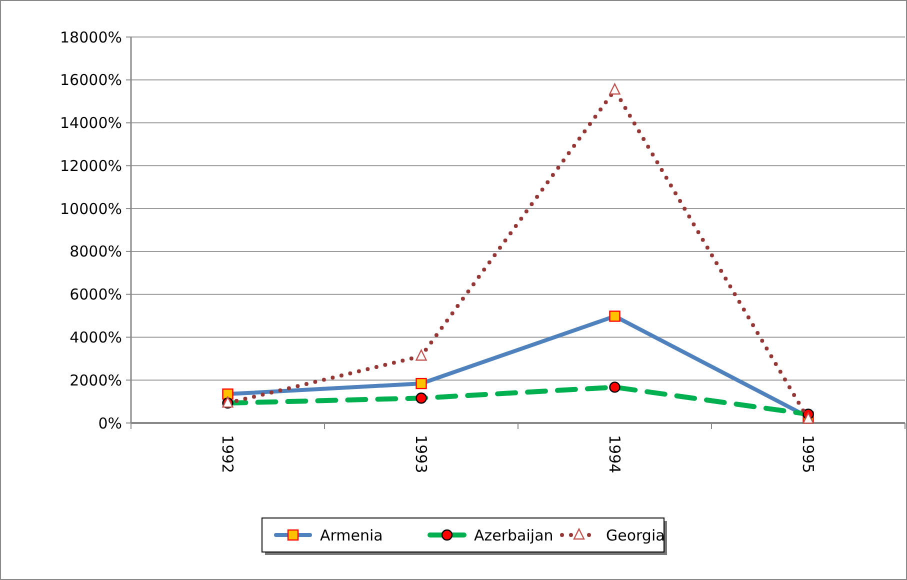  I want to click on y-tick-label: 12000%, so click(91, 165).